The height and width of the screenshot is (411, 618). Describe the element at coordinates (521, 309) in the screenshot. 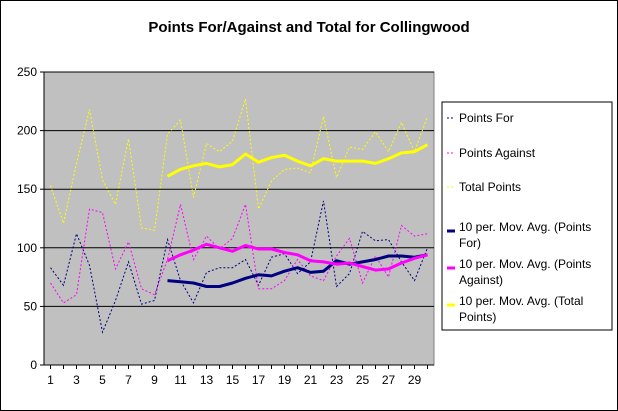

I see `legend-label-6: 10 per. Mov. Avg. (Total Points)` at that location.